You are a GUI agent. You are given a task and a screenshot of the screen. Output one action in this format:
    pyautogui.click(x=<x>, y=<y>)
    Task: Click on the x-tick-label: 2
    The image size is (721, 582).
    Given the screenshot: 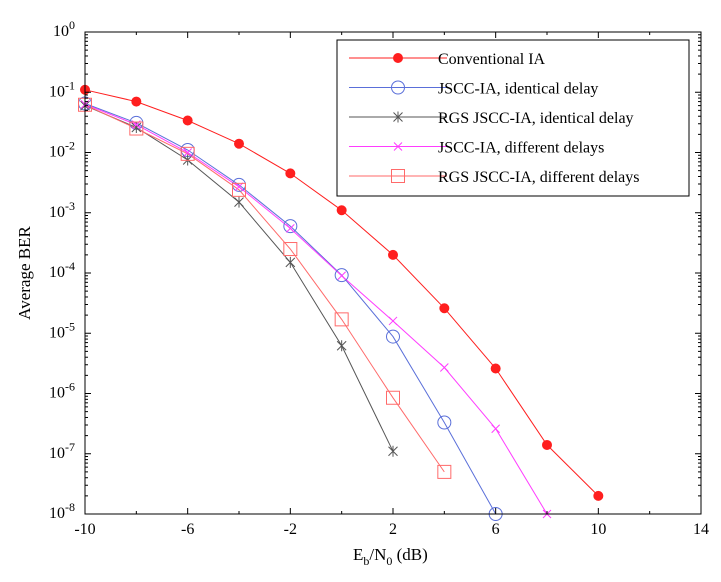 What is the action you would take?
    pyautogui.click(x=393, y=529)
    